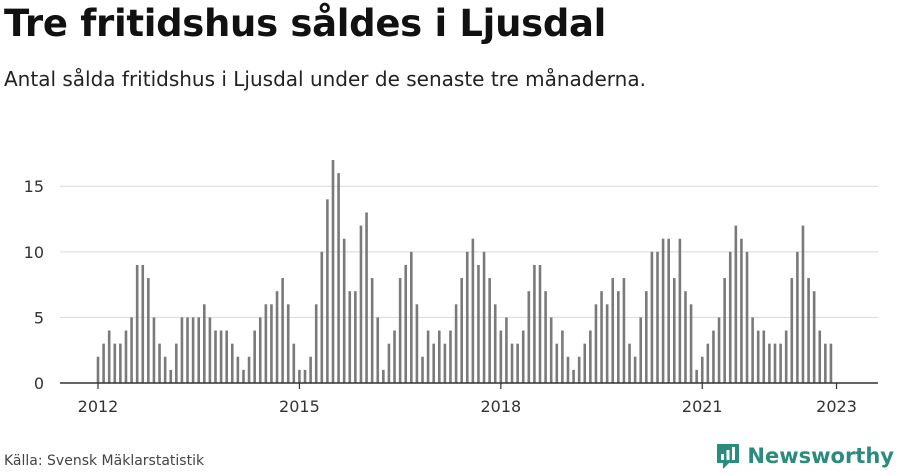  What do you see at coordinates (104, 461) in the screenshot?
I see `source-note: Källa: Svensk Mäklarstatistik` at bounding box center [104, 461].